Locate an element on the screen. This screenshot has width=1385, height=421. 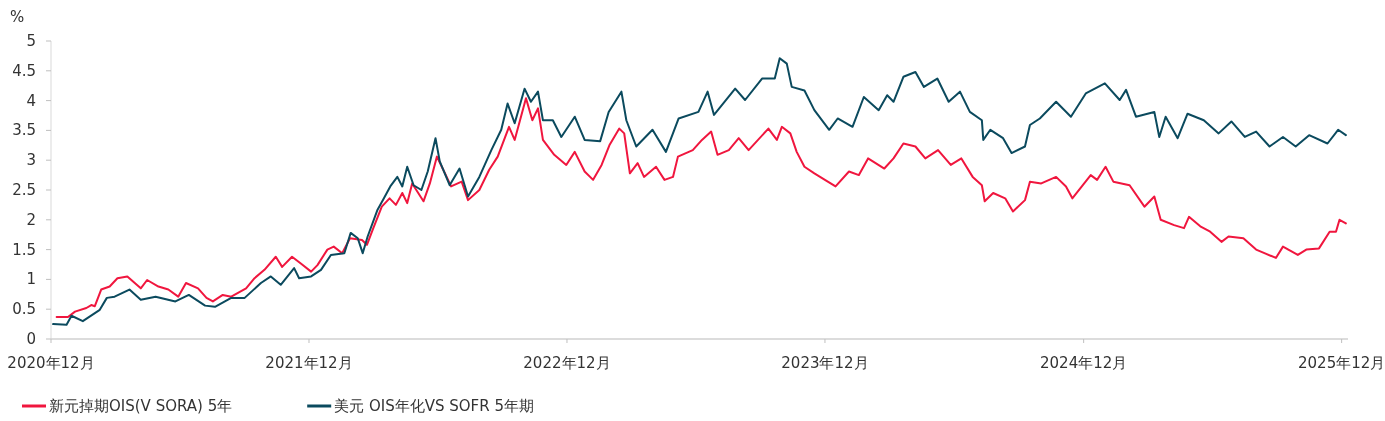
y-tick-label: 1 is located at coordinates (31, 279).